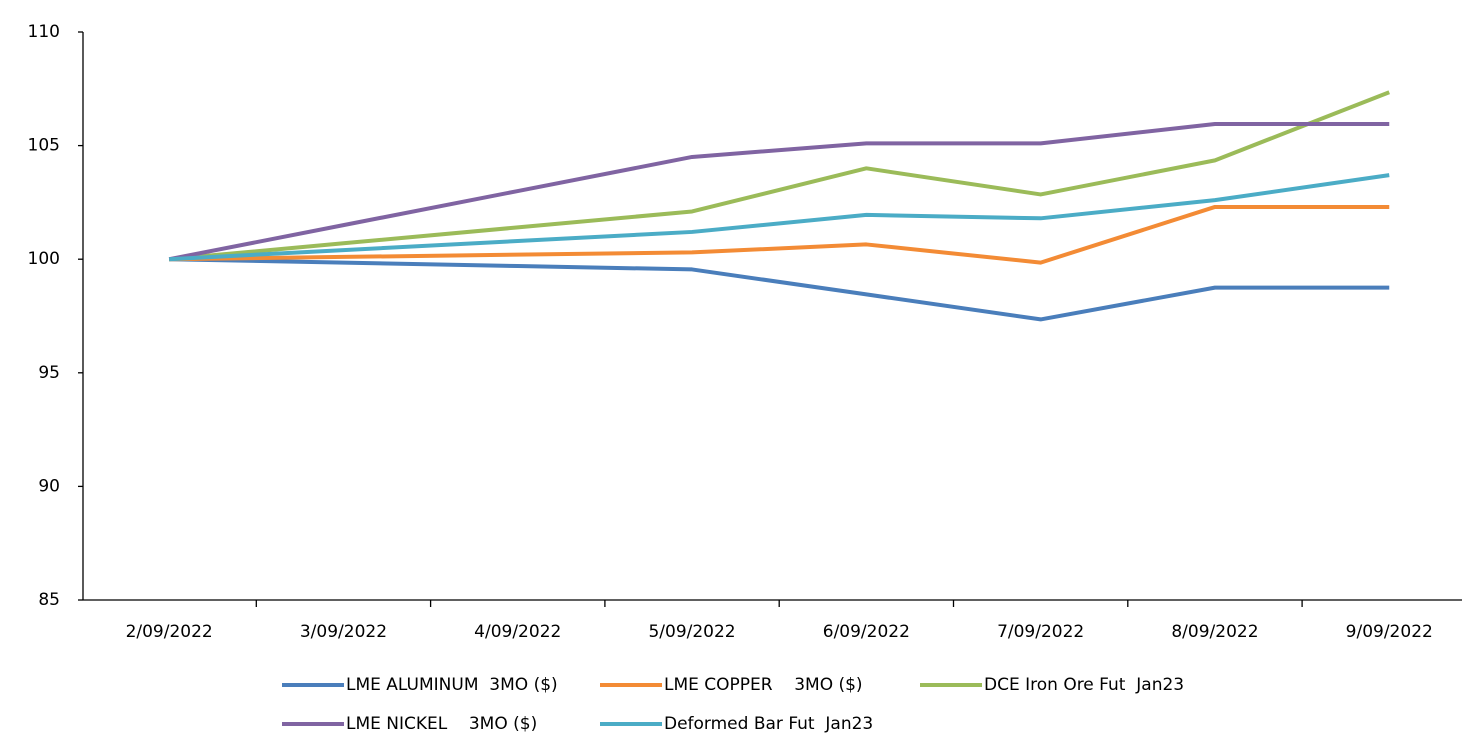 Image resolution: width=1464 pixels, height=742 pixels. Describe the element at coordinates (517, 632) in the screenshot. I see `x-tick-label: 4/09/2022` at that location.